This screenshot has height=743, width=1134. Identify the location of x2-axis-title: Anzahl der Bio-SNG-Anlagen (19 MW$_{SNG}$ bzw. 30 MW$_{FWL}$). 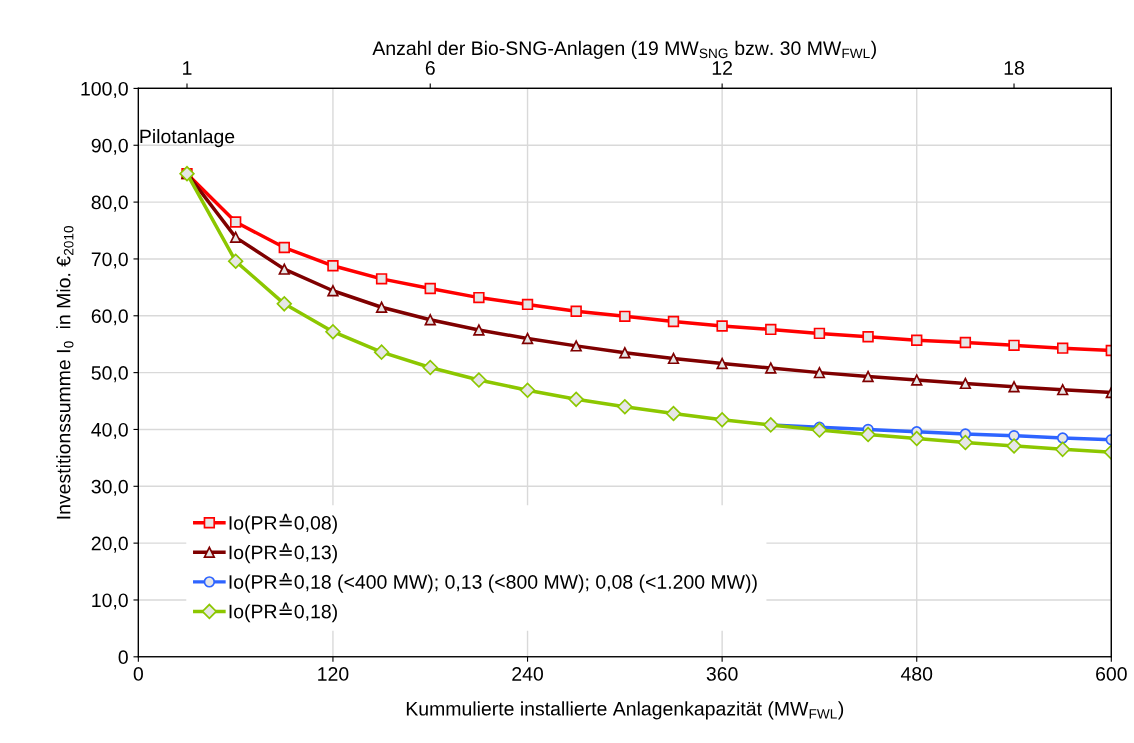
(624, 49).